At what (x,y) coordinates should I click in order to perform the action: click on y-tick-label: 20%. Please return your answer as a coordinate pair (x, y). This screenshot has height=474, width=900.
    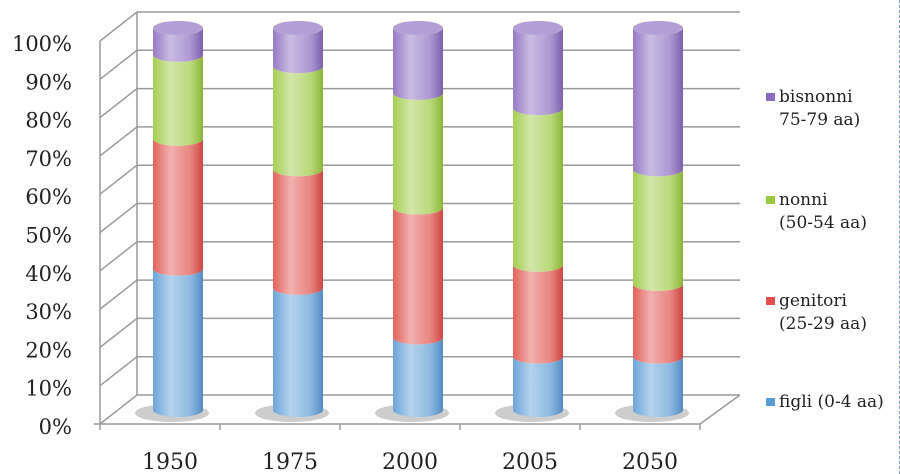
    Looking at the image, I should click on (48, 350).